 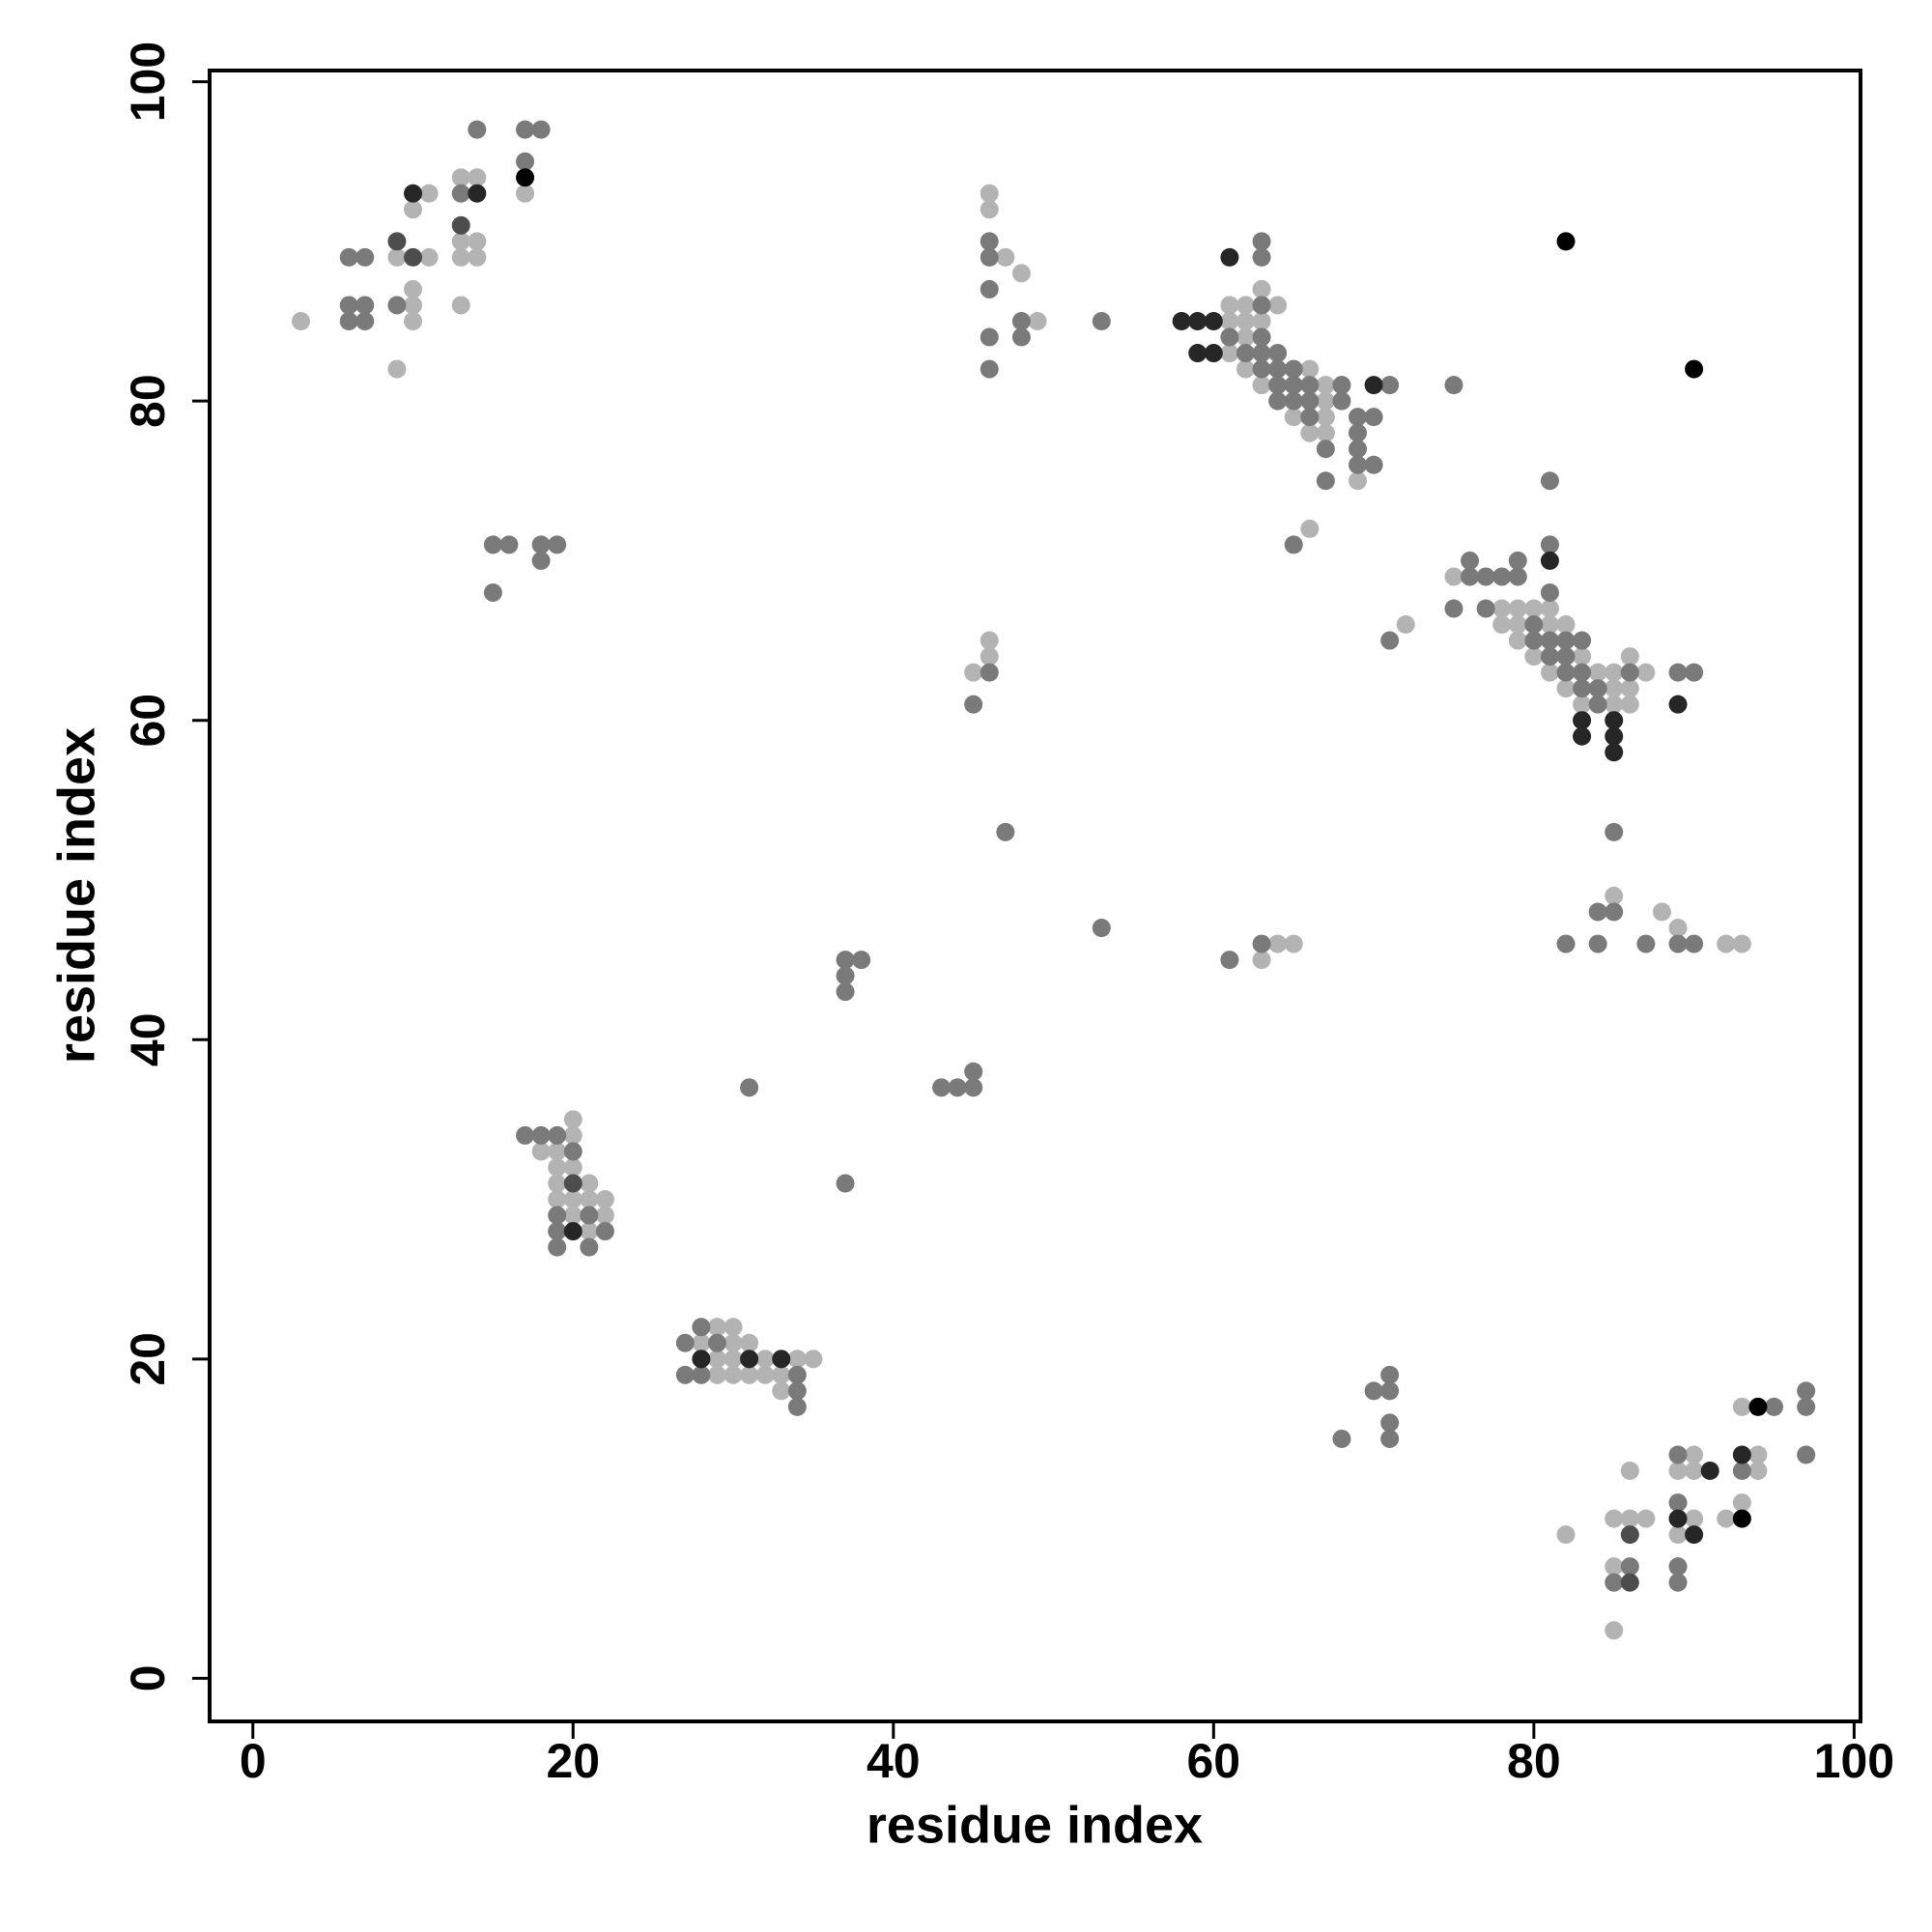 I want to click on x-tick-label: 80, so click(x=1534, y=1761).